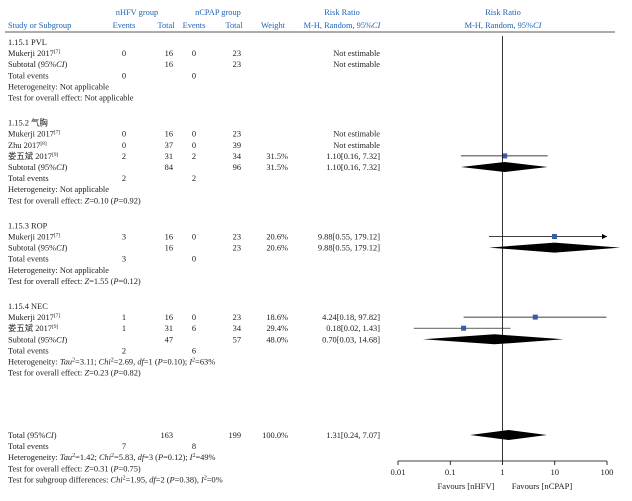 This screenshot has height=501, width=632. I want to click on axis-tick-label: 100, so click(607, 472).